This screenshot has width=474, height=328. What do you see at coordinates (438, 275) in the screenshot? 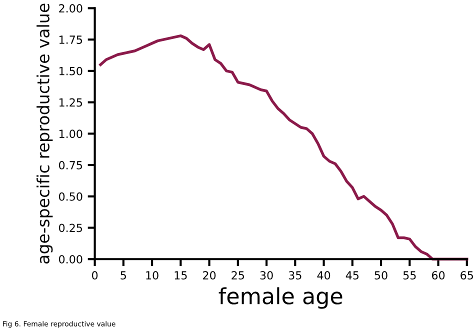
I see `x-tick-label: 60` at bounding box center [438, 275].